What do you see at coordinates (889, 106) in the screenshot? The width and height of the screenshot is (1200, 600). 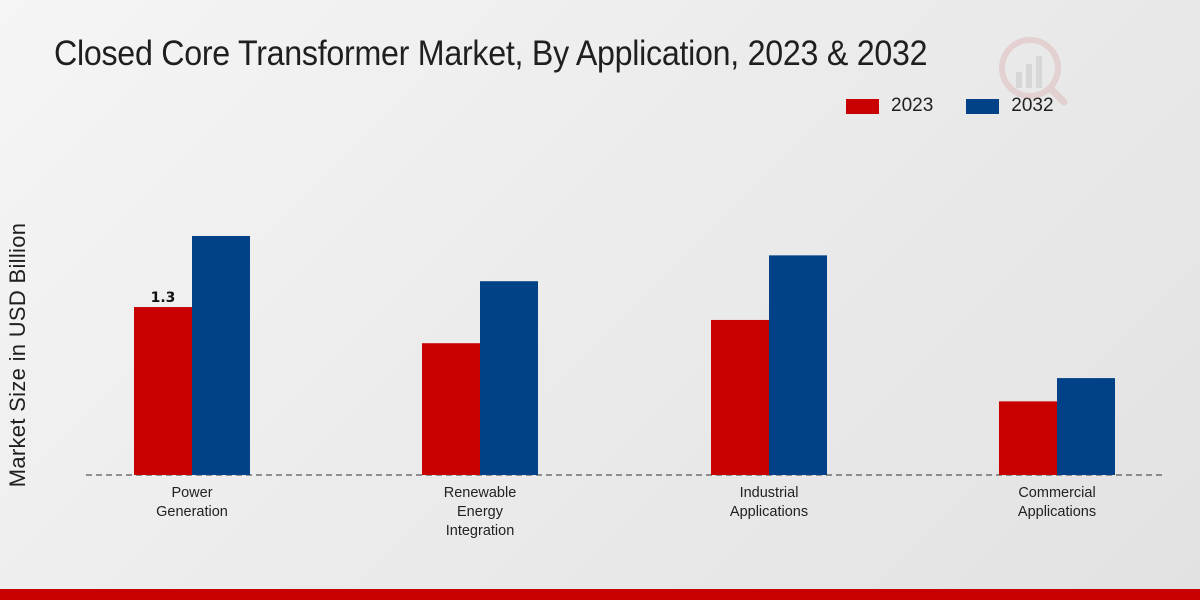 I see `legend-item-2023: 2023` at bounding box center [889, 106].